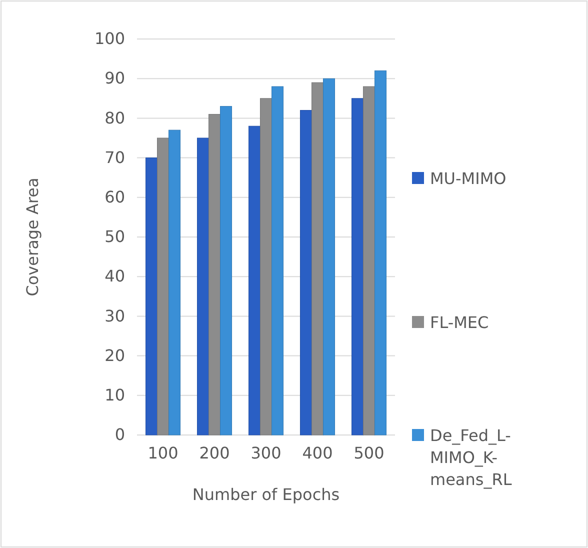 The width and height of the screenshot is (588, 548). I want to click on x-tick-label: 500, so click(369, 452).